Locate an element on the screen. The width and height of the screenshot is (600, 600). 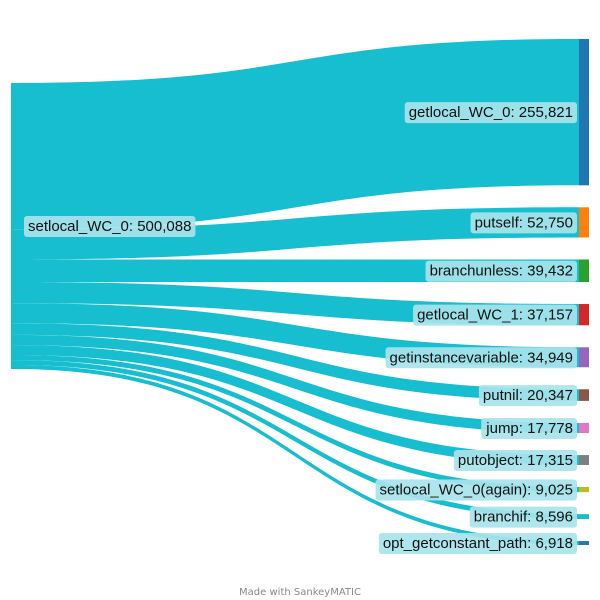
label-text-putself: putself: 52,750 is located at coordinates (524, 222).